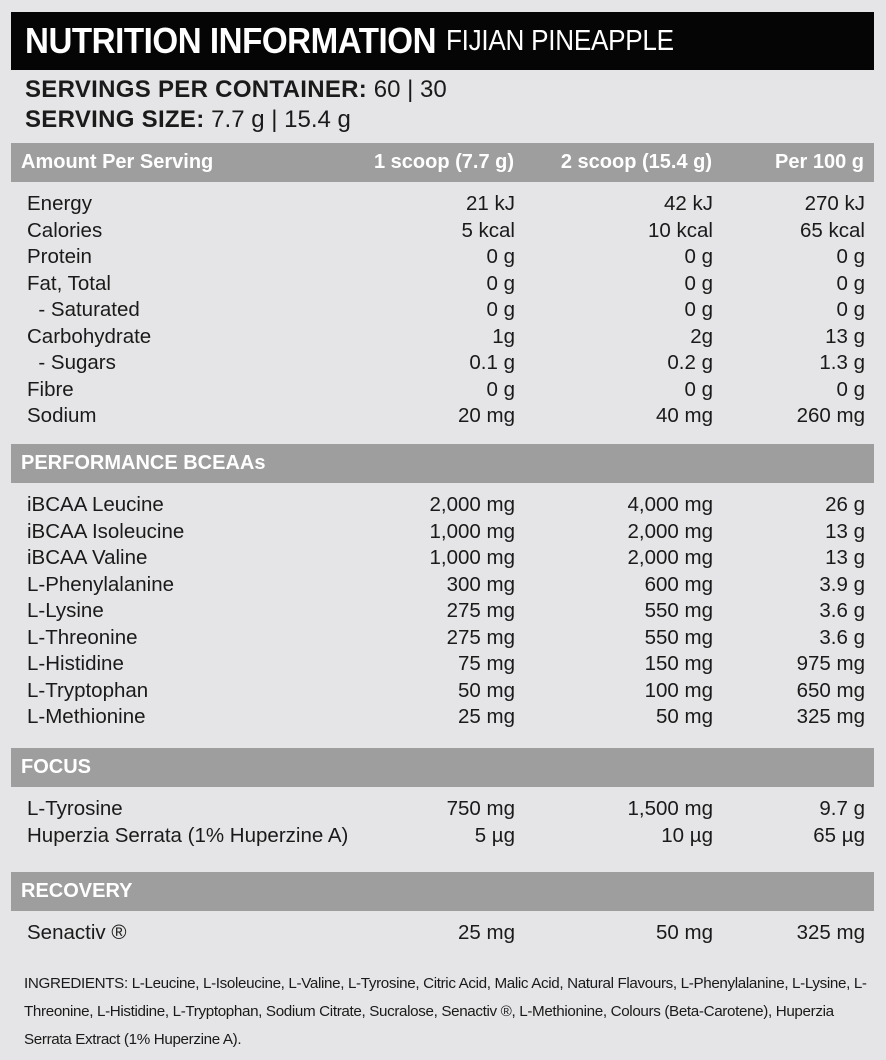 This screenshot has width=886, height=1060. What do you see at coordinates (56, 767) in the screenshot?
I see `section-title: FOCUS` at bounding box center [56, 767].